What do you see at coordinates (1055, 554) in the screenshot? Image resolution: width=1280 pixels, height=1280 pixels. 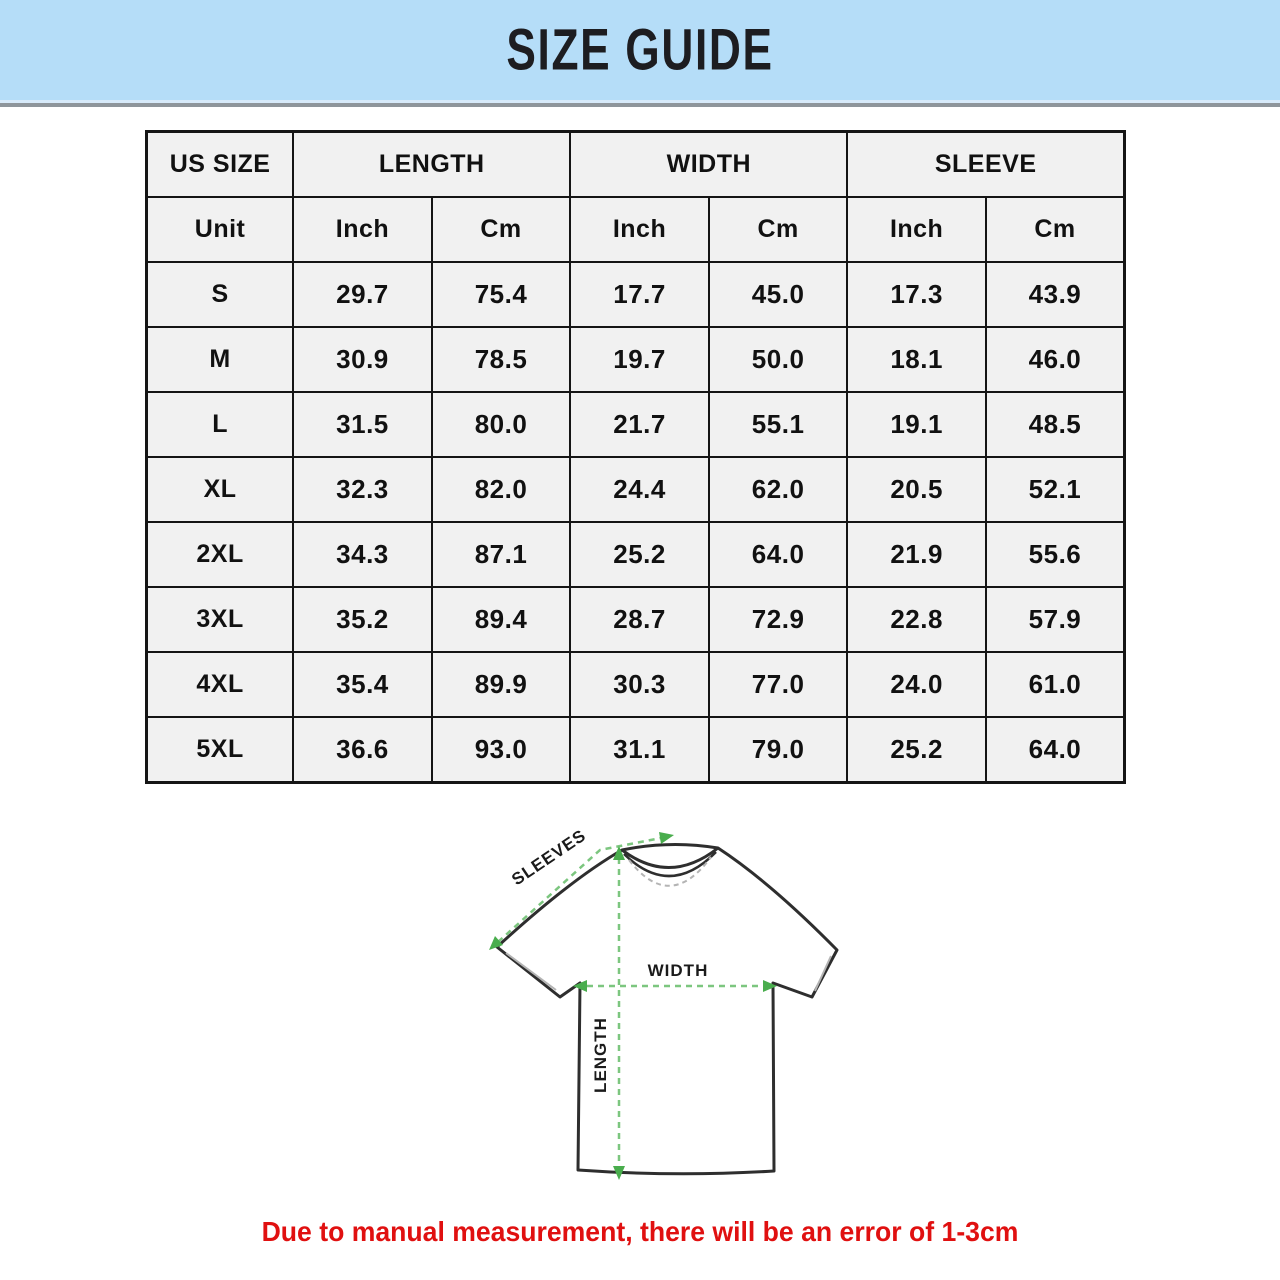 I see `measurement-cell: 55.6` at bounding box center [1055, 554].